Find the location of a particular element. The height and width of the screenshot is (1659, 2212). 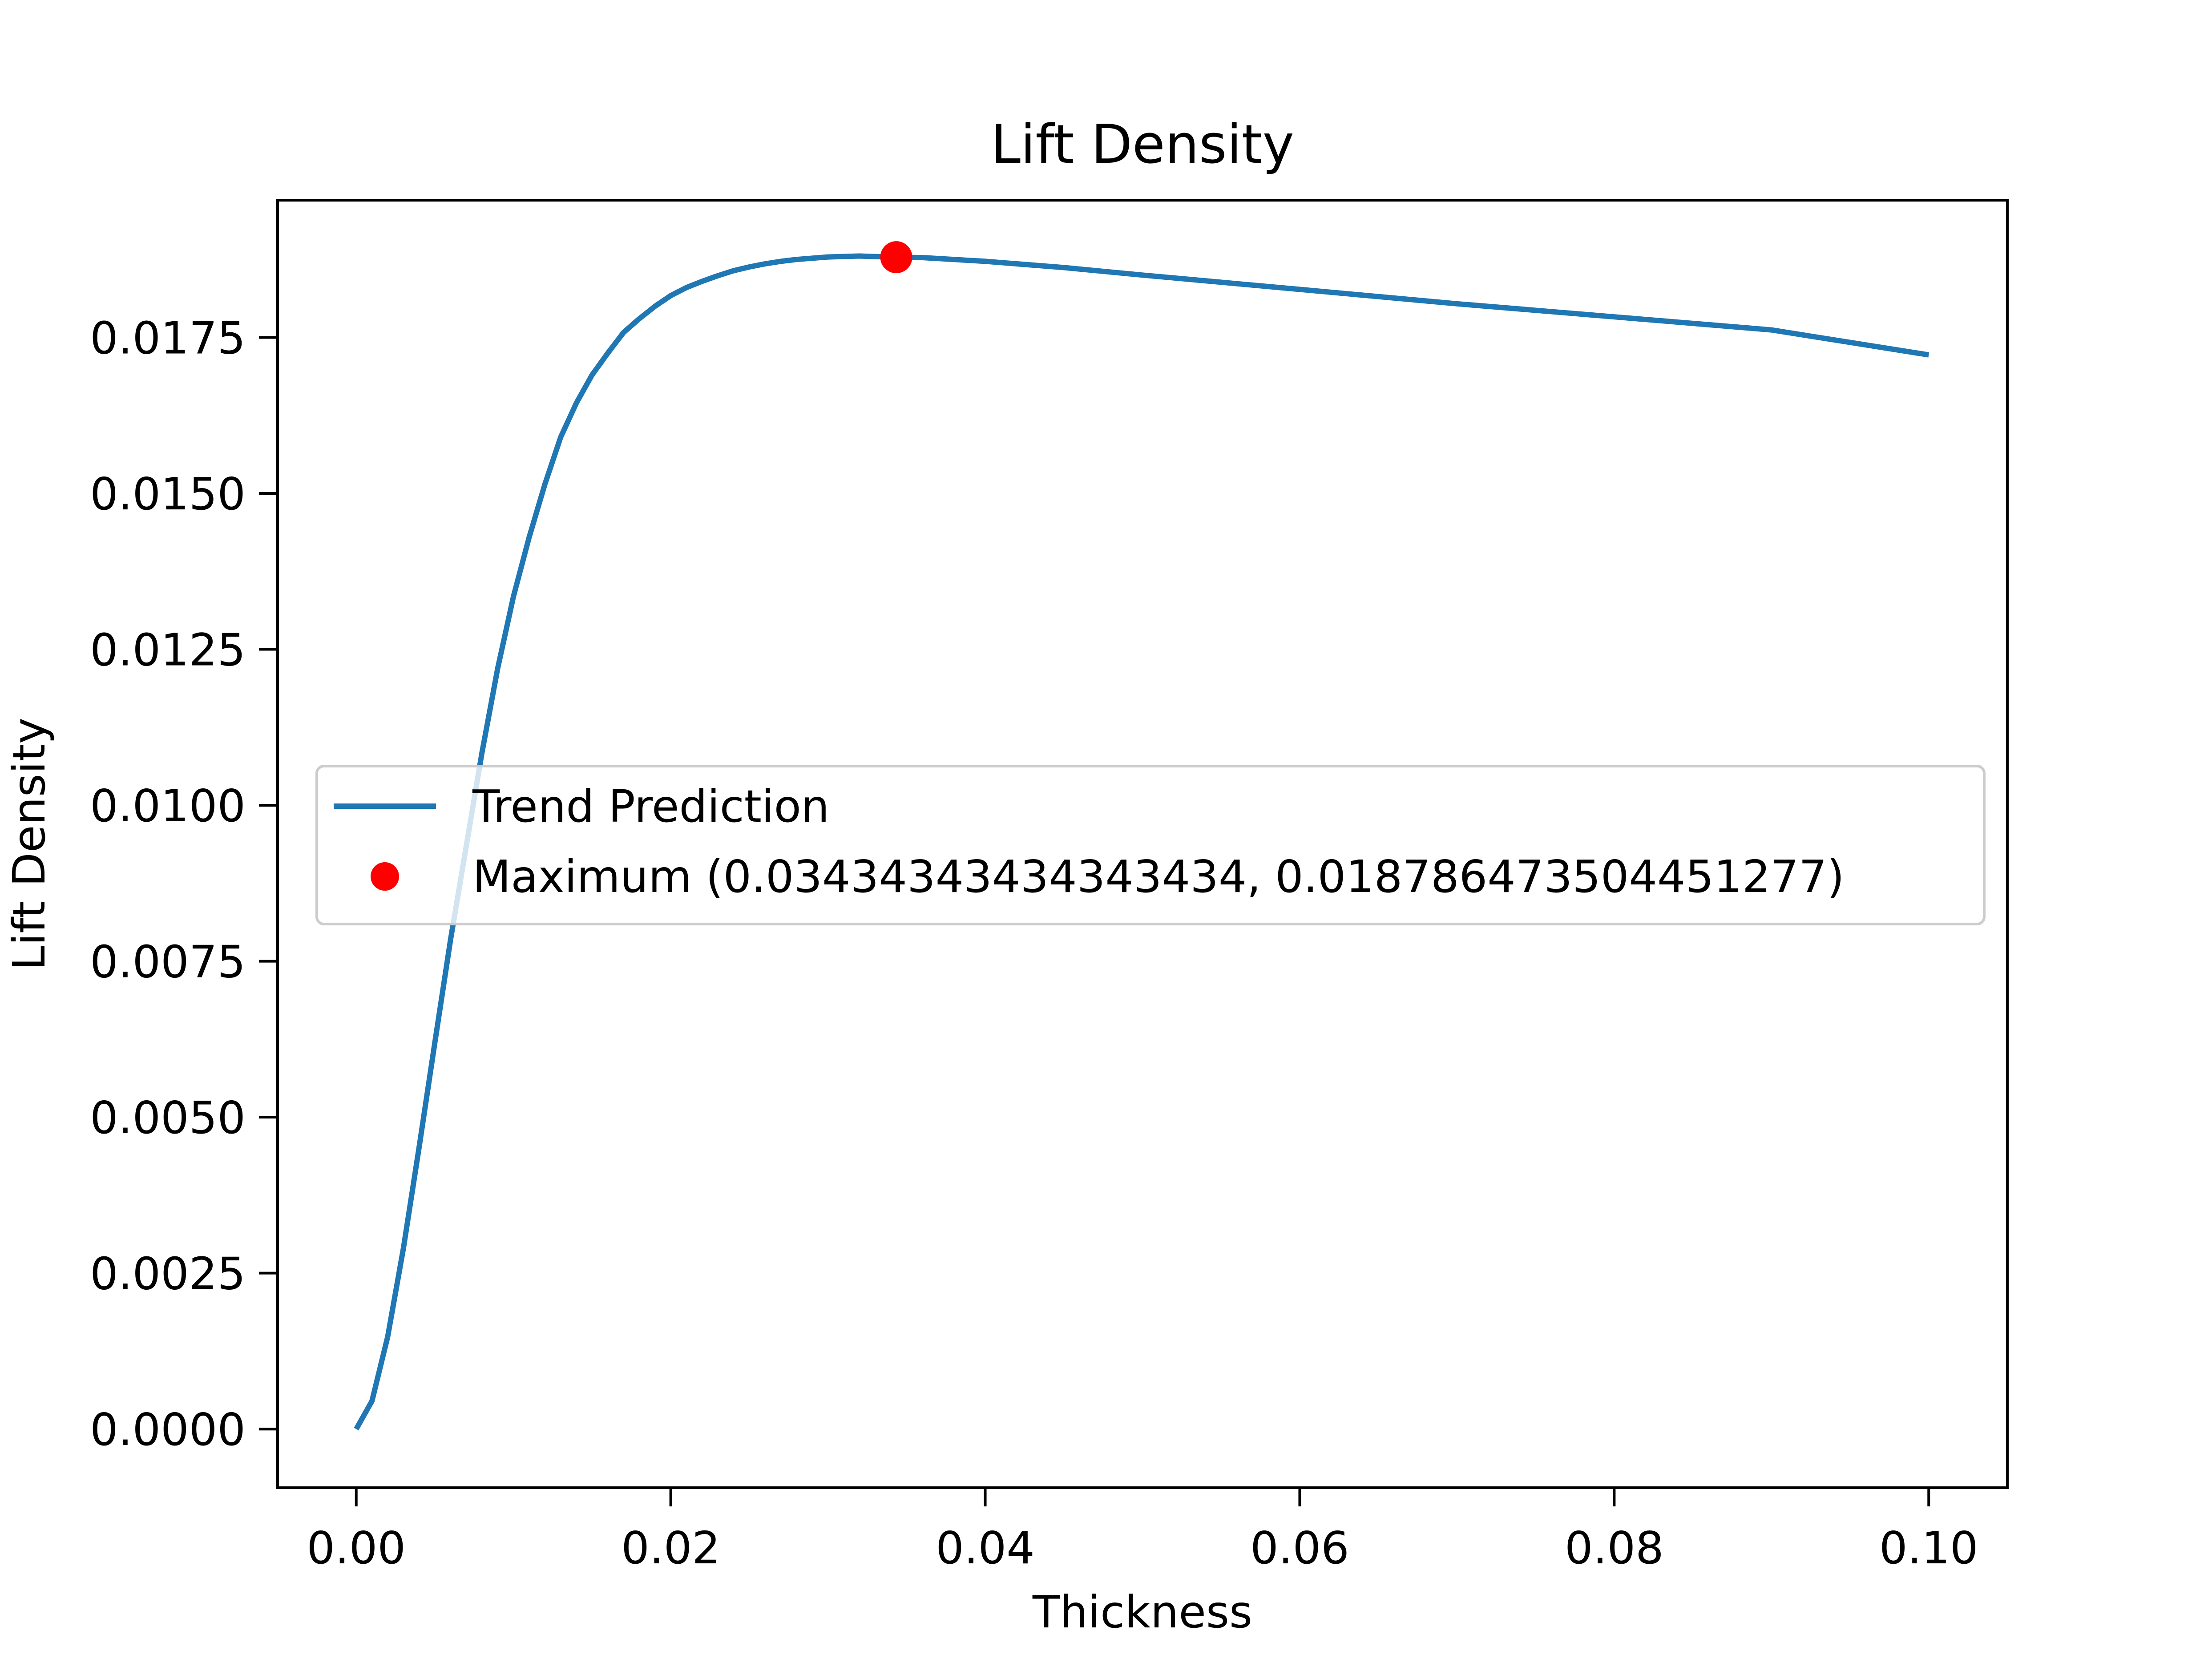

y-tick-label: 0.0150 is located at coordinates (168, 494).